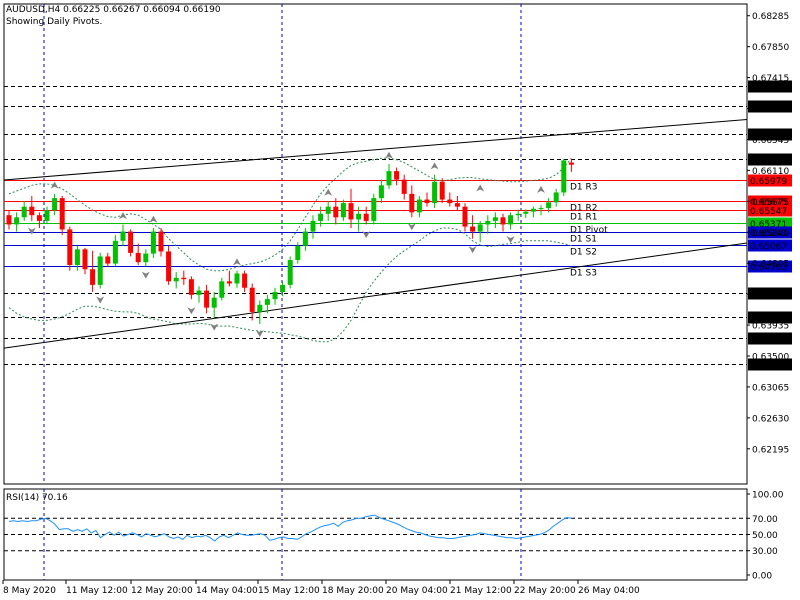 The width and height of the screenshot is (800, 600). I want to click on time-tick-label: 12 May 20:00, so click(162, 591).